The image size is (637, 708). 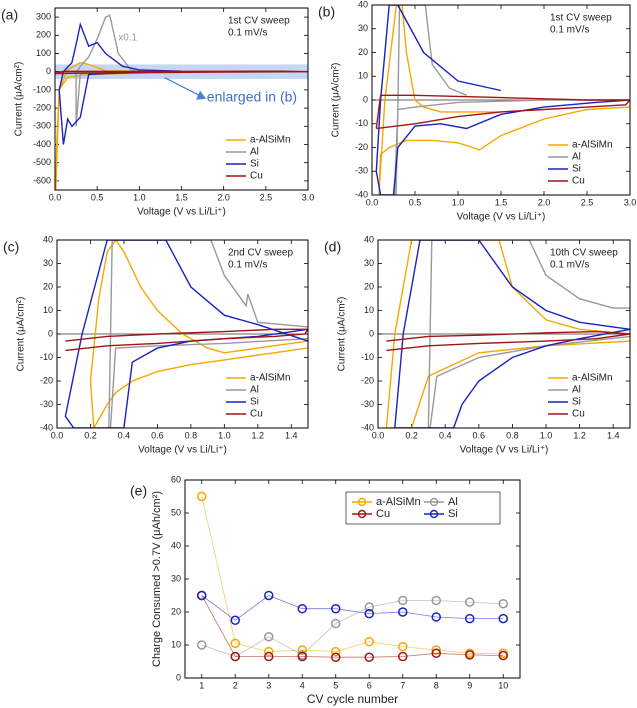 What do you see at coordinates (42, 89) in the screenshot?
I see `y-tick-label: -100` at bounding box center [42, 89].